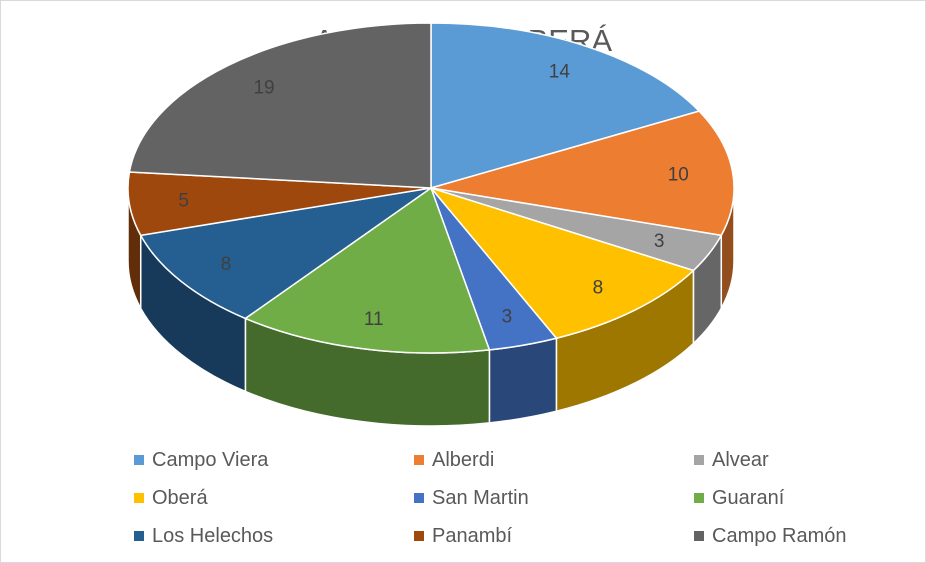  I want to click on data-label-campo-ramon: 19, so click(263, 87).